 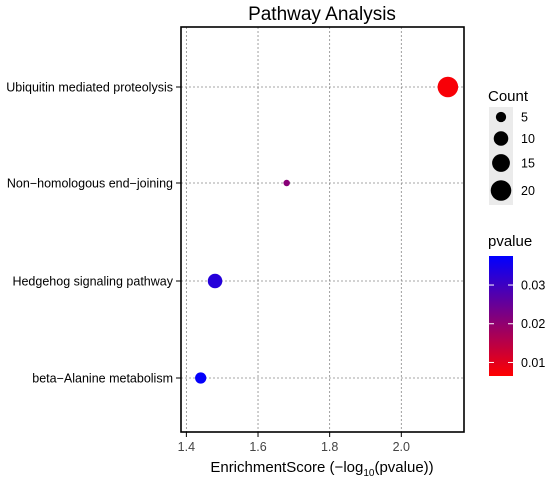 What do you see at coordinates (528, 191) in the screenshot?
I see `count-legend-label: 20` at bounding box center [528, 191].